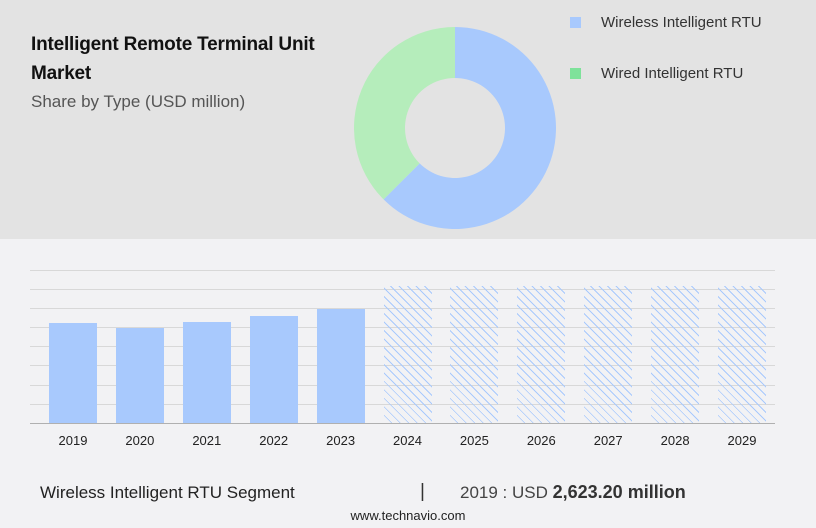  Describe the element at coordinates (274, 440) in the screenshot. I see `x-tick-label: 2022` at that location.